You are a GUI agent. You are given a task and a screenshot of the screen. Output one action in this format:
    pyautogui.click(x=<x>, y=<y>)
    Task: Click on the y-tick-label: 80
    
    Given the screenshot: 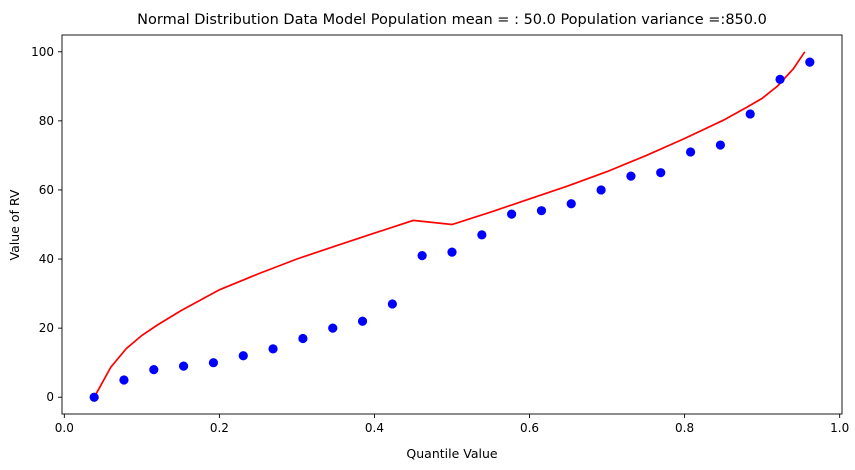 What is the action you would take?
    pyautogui.click(x=46, y=121)
    